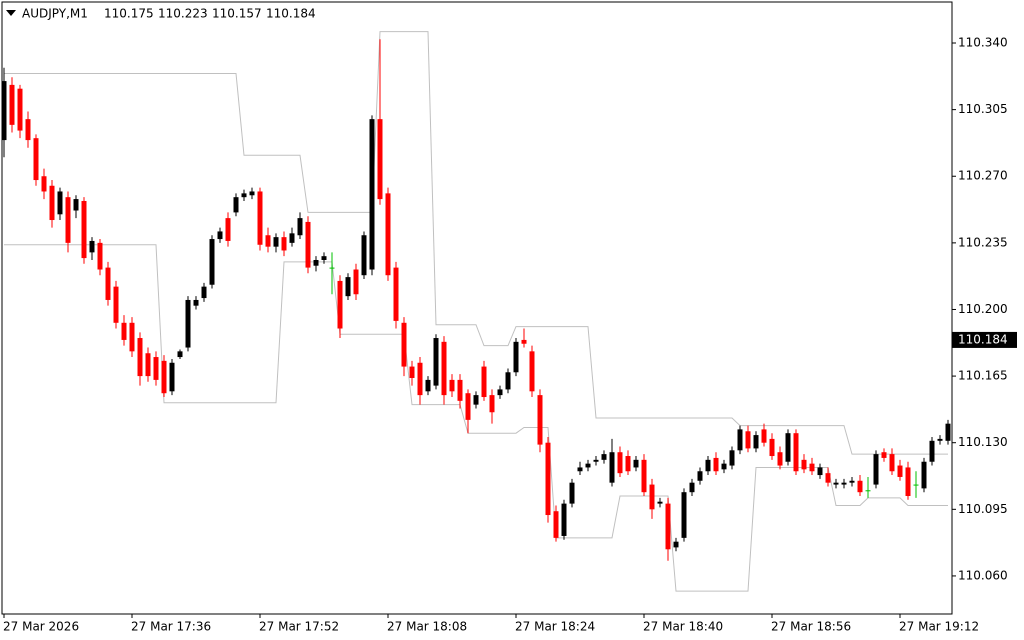 This screenshot has width=1024, height=640. What do you see at coordinates (237, 14) in the screenshot?
I see `header-low: 110.157` at bounding box center [237, 14].